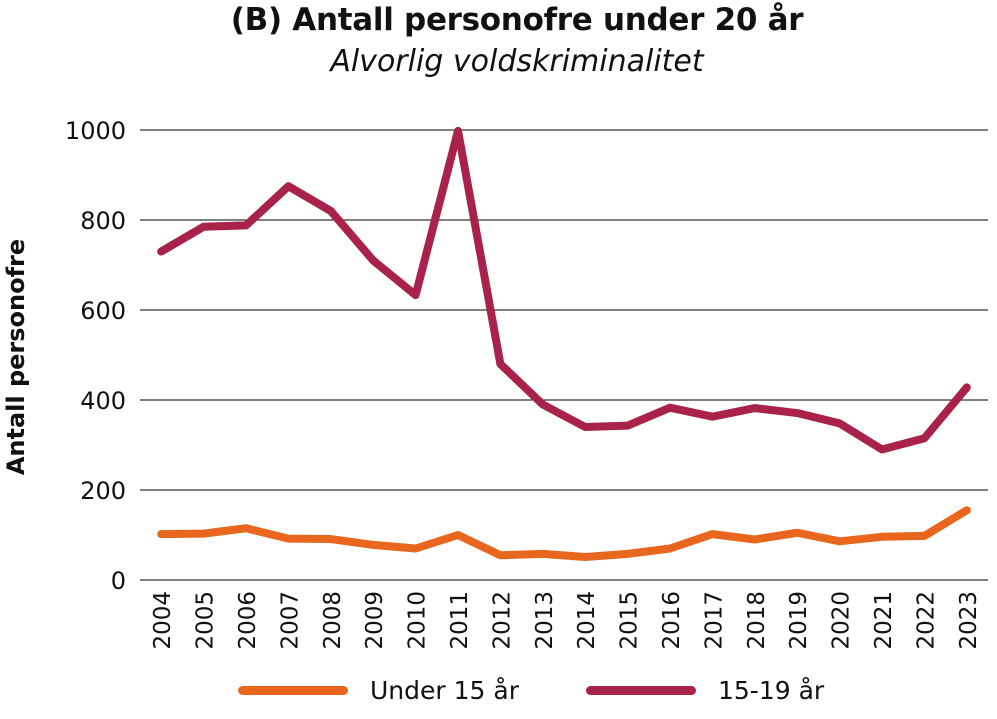 This screenshot has width=997, height=719. I want to click on legend: Under 15 år 15-19 år, so click(498, 690).